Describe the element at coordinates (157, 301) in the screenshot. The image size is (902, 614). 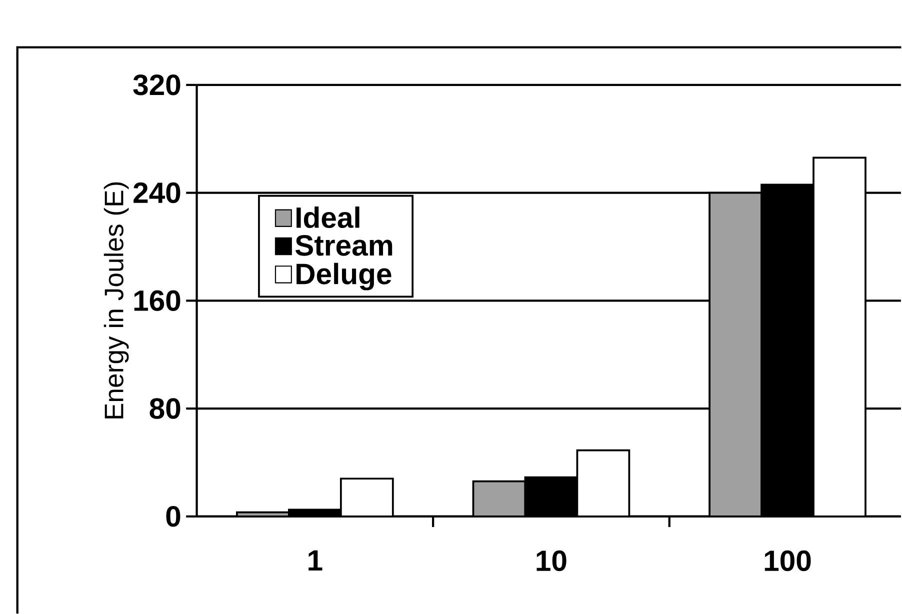
I see `y-tick-label: 160` at that location.